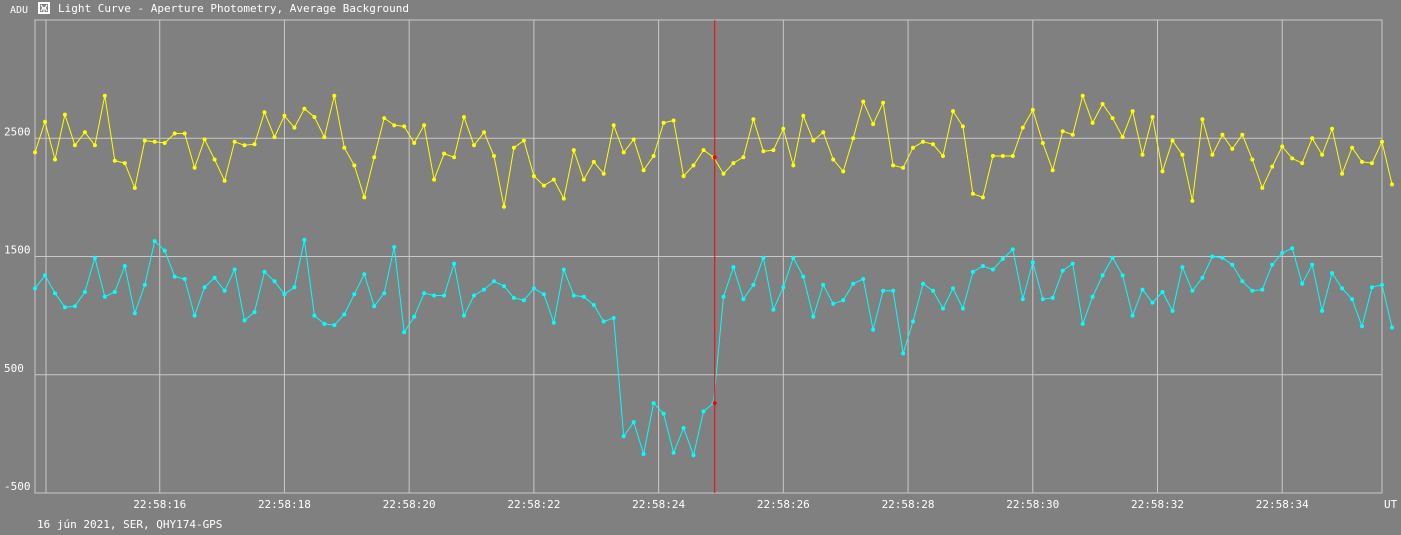 This screenshot has height=535, width=1401. What do you see at coordinates (44, 8) in the screenshot?
I see `light-curve-icon` at bounding box center [44, 8].